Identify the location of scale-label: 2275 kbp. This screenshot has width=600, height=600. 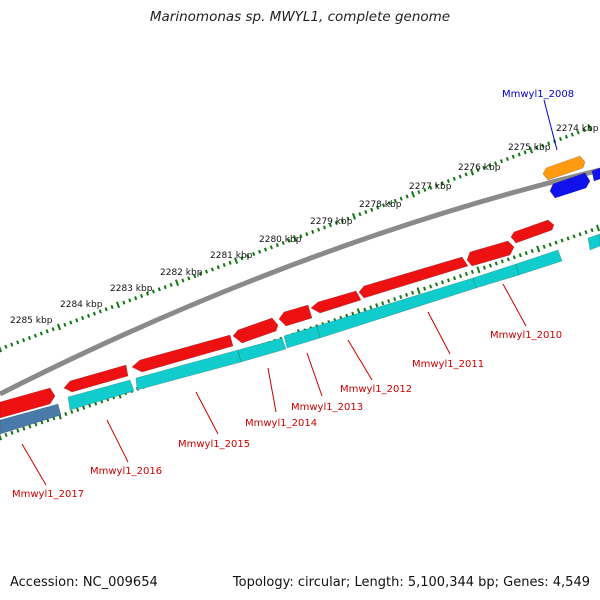
(529, 148).